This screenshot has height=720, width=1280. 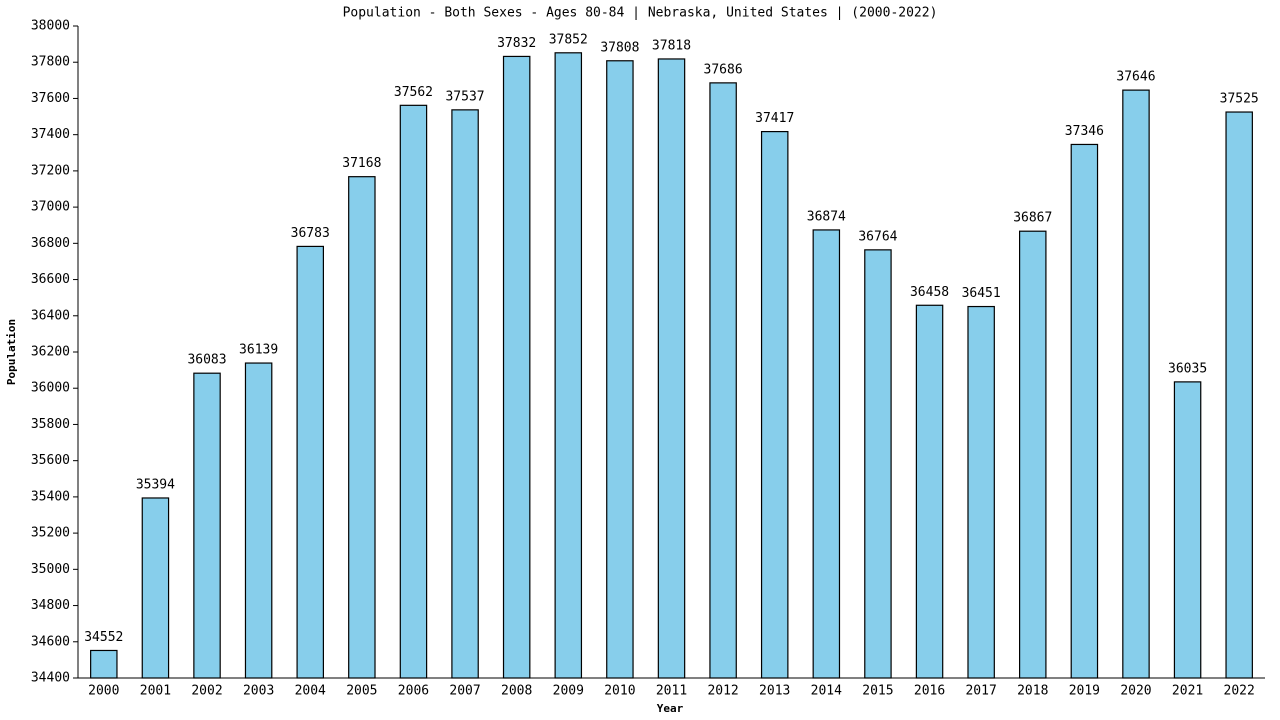 I want to click on y-tick-label: 36200, so click(x=50, y=352).